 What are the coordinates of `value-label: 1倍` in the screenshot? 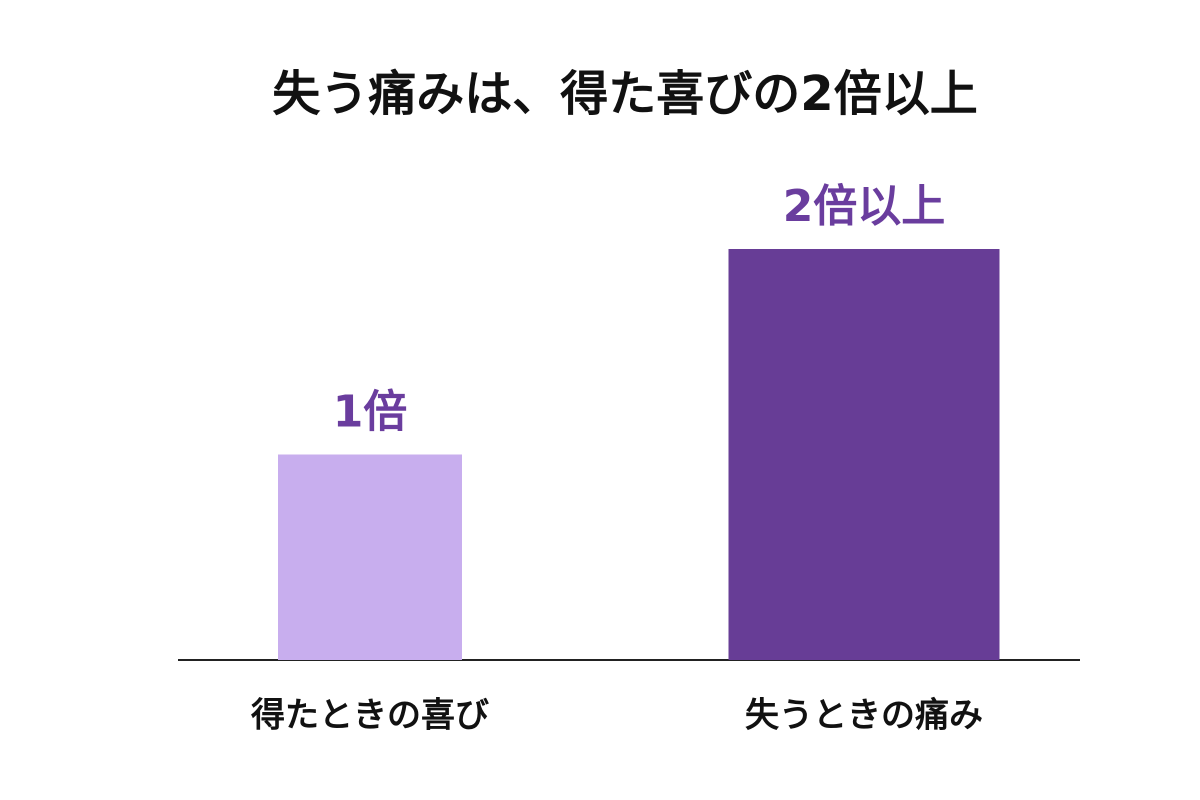 It's located at (370, 412).